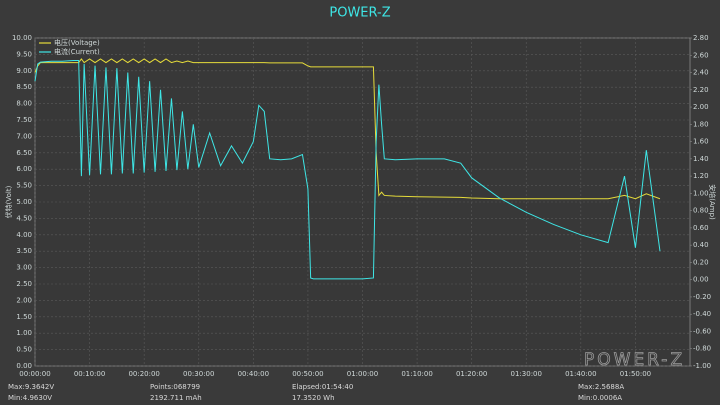 The height and width of the screenshot is (405, 720). Describe the element at coordinates (24, 87) in the screenshot. I see `y-tick-label: 8.50` at that location.